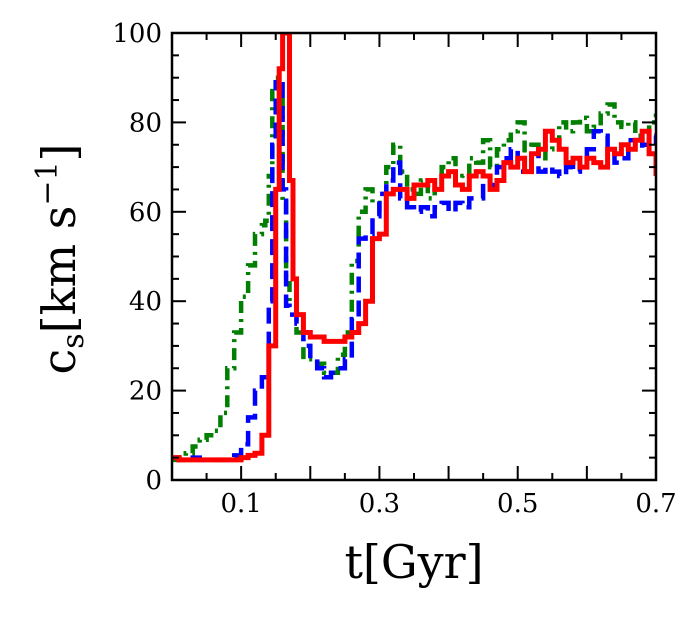 This screenshot has height=641, width=691. What do you see at coordinates (655, 504) in the screenshot?
I see `x-tick-label: 0.7` at bounding box center [655, 504].